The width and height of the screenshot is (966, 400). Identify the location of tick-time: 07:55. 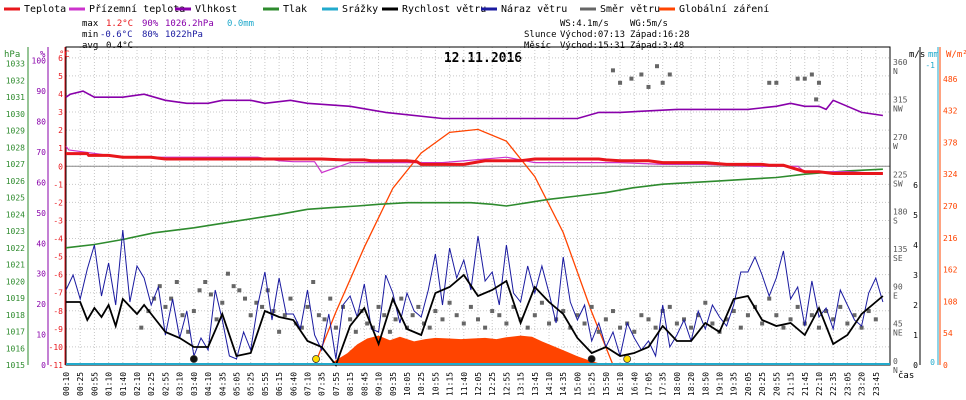
(336, 384).